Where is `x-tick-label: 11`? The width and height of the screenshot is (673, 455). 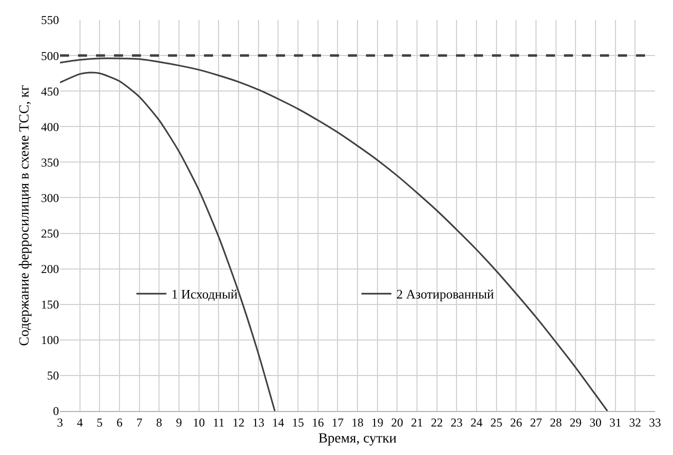 x-tick-label: 11 is located at coordinates (218, 422).